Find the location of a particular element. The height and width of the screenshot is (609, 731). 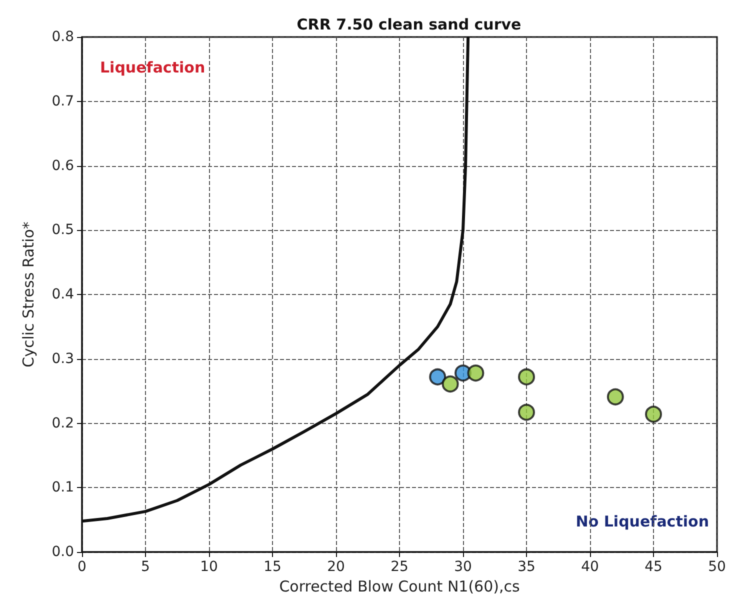

x-tick-label: 20 is located at coordinates (336, 567).